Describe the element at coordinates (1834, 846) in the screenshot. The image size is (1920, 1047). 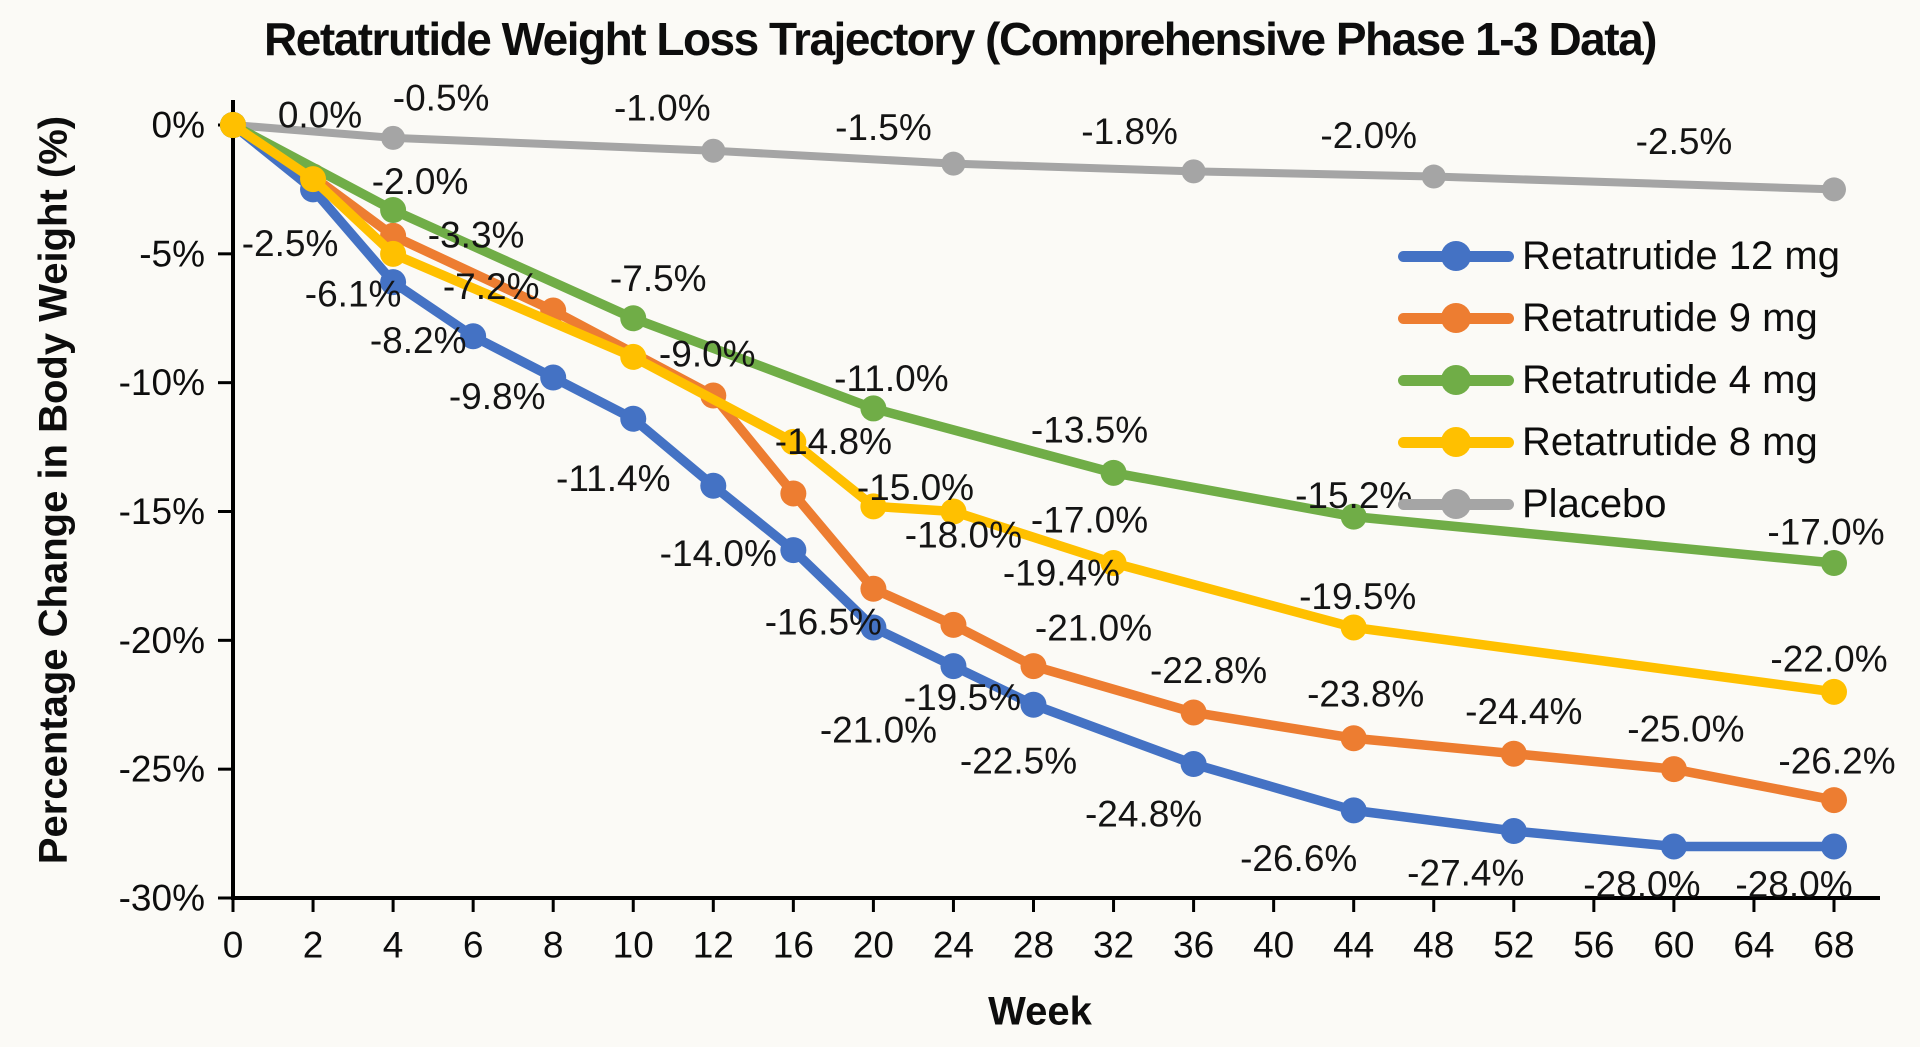
I see `data-point-retatrutide-12-mg-w68` at that location.